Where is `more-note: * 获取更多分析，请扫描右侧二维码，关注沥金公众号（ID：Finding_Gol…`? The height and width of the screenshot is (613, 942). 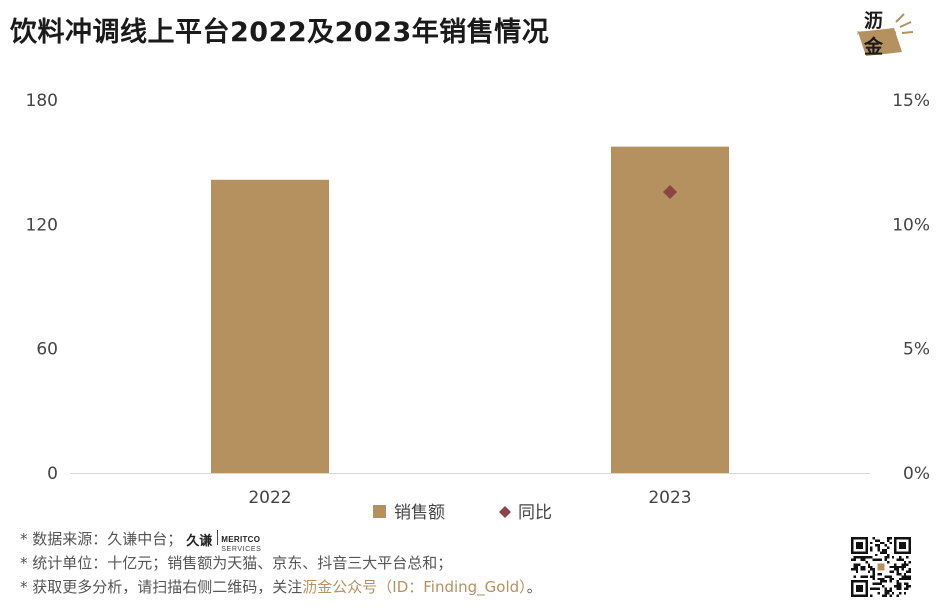 more-note: * 获取更多分析，请扫描右侧二维码，关注沥金公众号（ID：Finding_Gol… is located at coordinates (281, 587).